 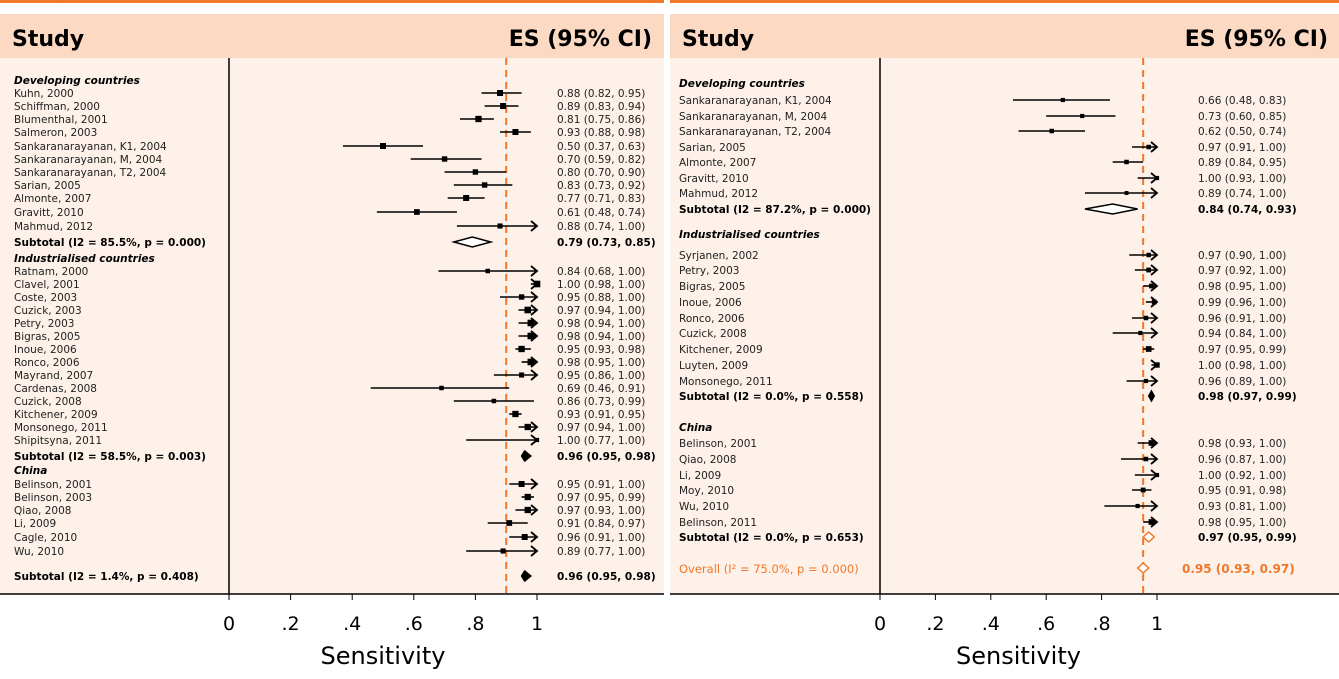 What do you see at coordinates (1242, 460) in the screenshot?
I see `study-estimate-text: 0.96 (0.87, 1.00)` at bounding box center [1242, 460].